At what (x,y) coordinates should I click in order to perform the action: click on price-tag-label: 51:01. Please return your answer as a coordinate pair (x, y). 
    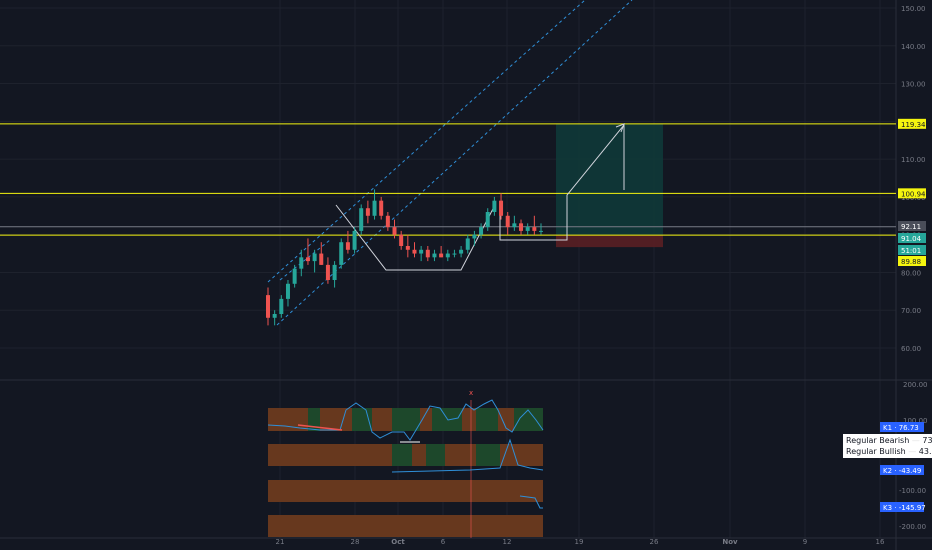
    Looking at the image, I should click on (911, 251).